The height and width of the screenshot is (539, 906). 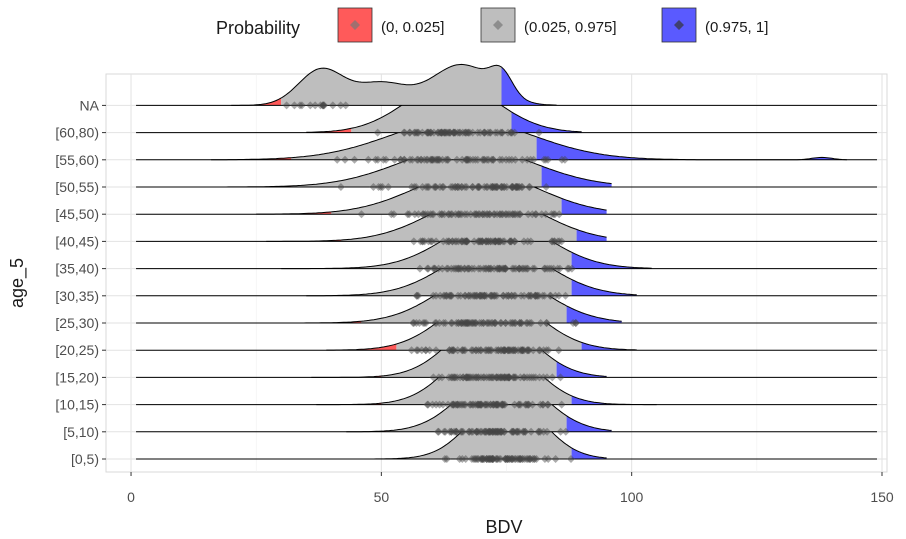 I want to click on y-tick-label: [55,60), so click(x=77, y=160).